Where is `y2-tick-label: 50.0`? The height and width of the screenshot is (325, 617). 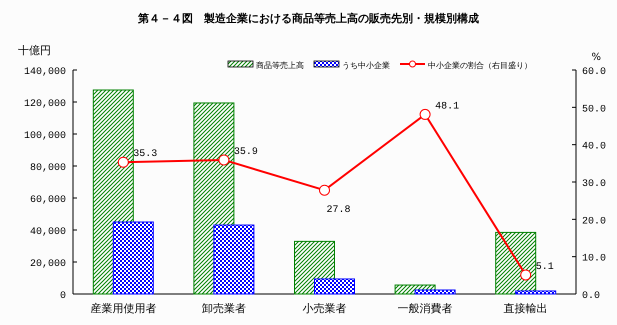
y2-tick-label: 50.0 is located at coordinates (594, 110).